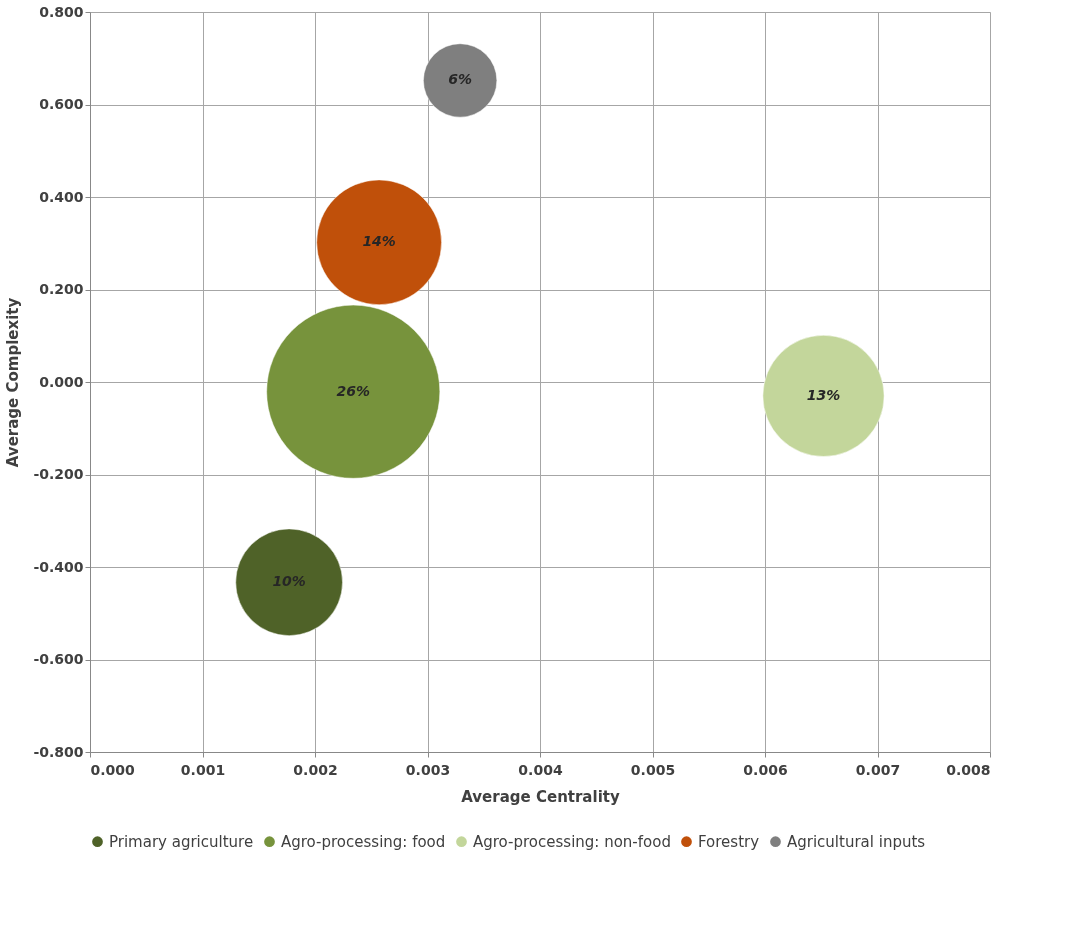  What do you see at coordinates (61, 289) in the screenshot?
I see `y-tick-label: 0.200` at bounding box center [61, 289].